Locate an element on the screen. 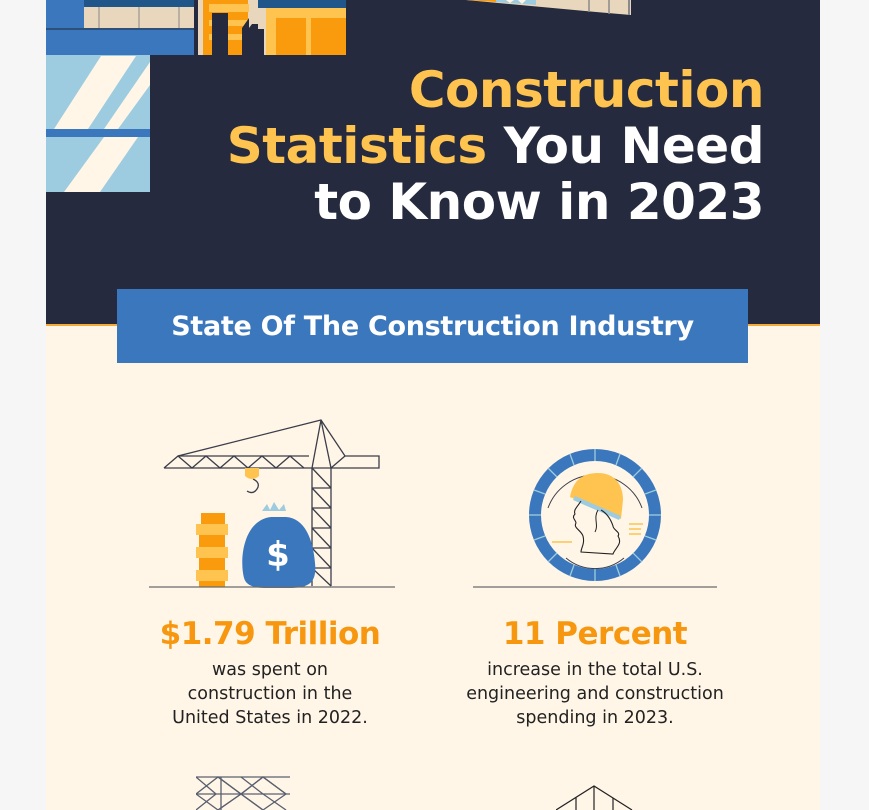  quarter-coin-hardhat-icon is located at coordinates (595, 518).